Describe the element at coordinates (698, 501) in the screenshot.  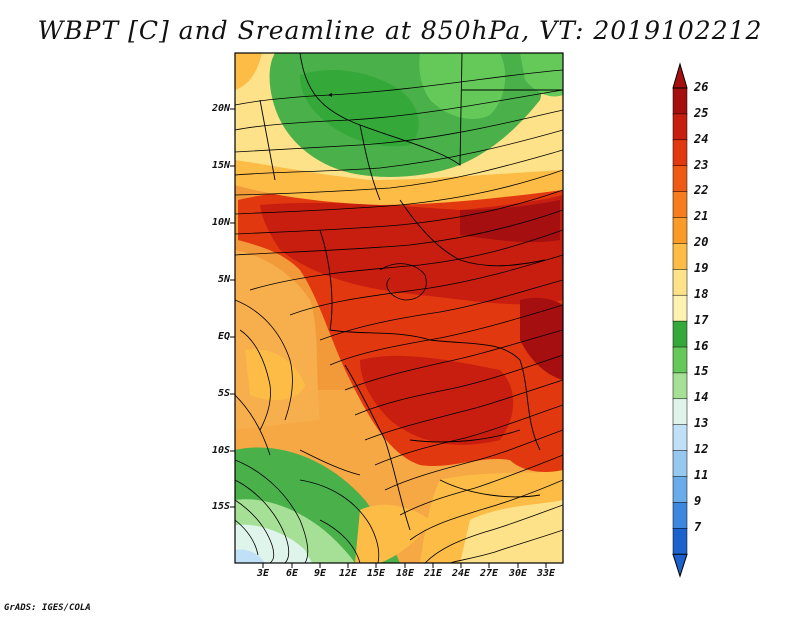
I see `colorbar-label: 9` at that location.